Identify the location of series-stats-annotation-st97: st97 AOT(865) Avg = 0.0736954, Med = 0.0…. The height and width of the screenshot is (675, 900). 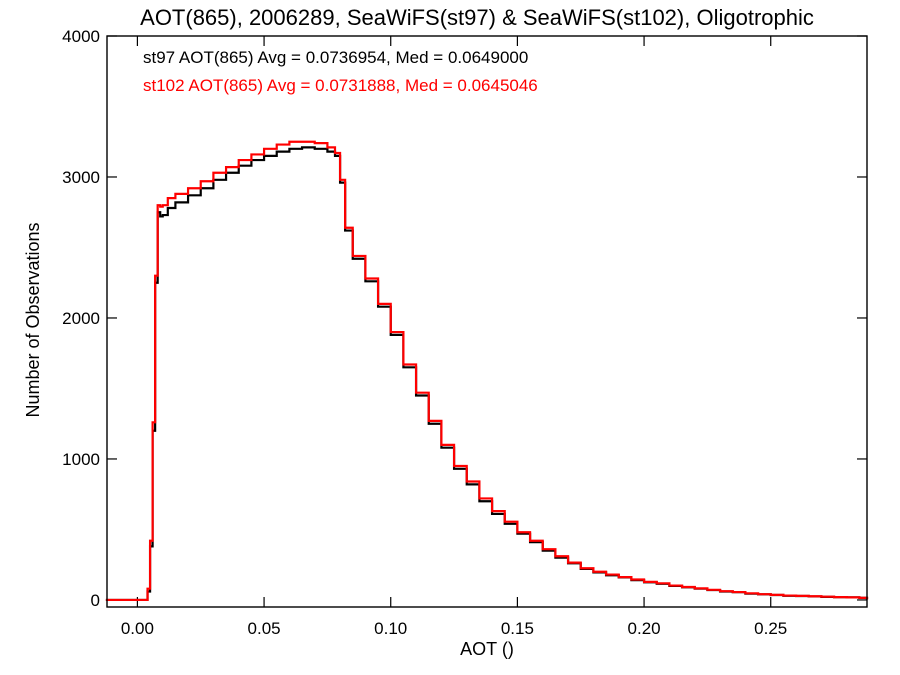
(335, 57).